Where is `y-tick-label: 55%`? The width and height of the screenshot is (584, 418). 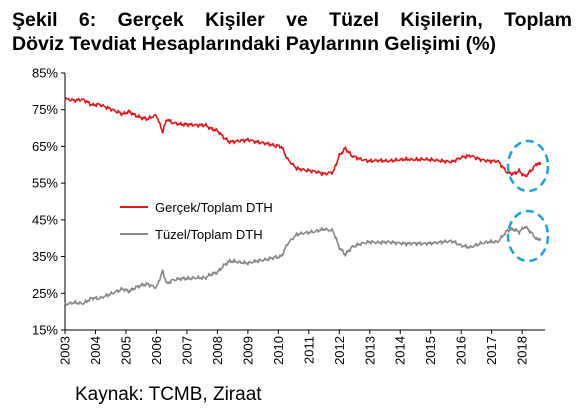 y-tick-label: 55% is located at coordinates (45, 183).